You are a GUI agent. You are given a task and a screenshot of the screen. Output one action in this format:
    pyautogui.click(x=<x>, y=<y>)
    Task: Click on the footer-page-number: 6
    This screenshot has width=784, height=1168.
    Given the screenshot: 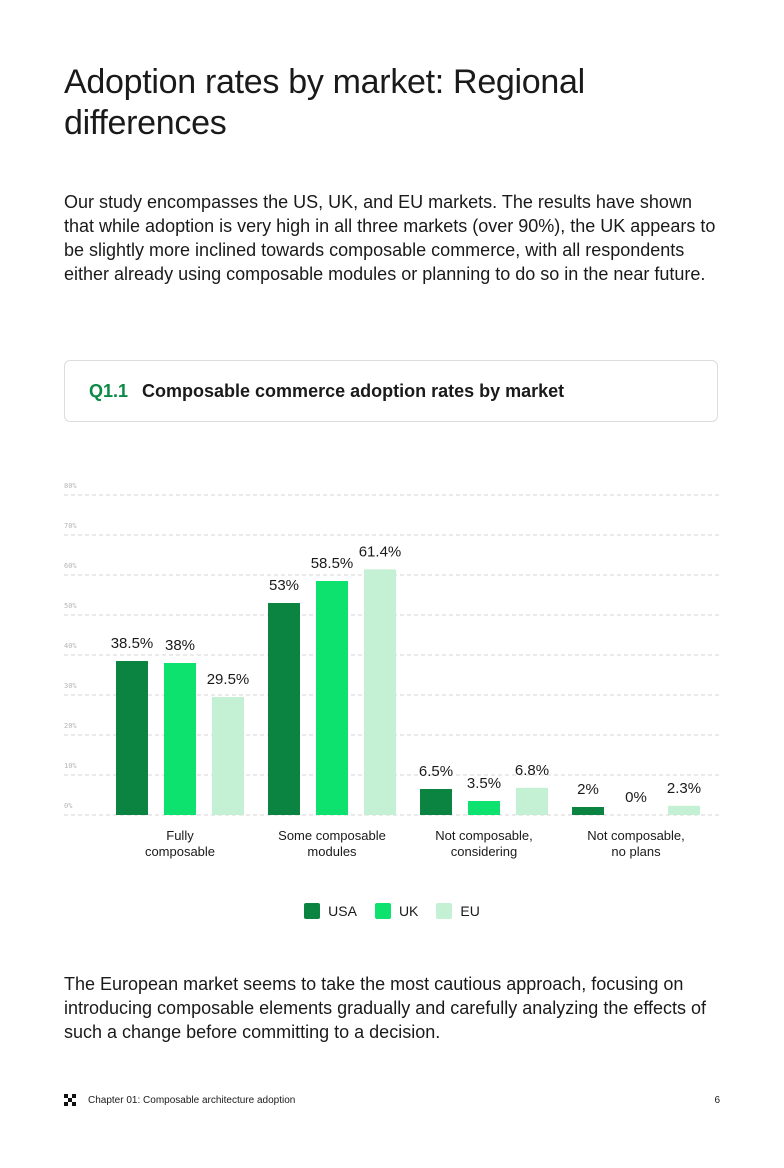 What is the action you would take?
    pyautogui.click(x=717, y=1100)
    